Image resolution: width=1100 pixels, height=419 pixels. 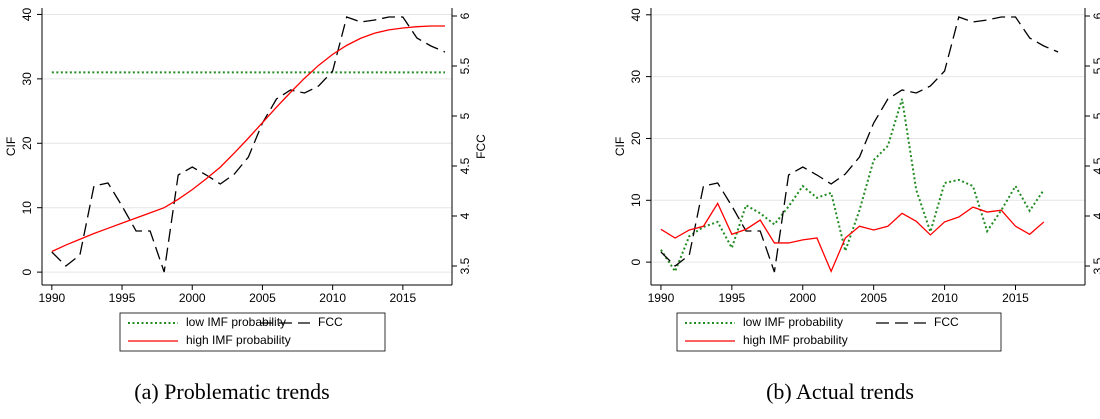 What do you see at coordinates (232, 391) in the screenshot?
I see `chart-caption: (a) Problematic trends` at bounding box center [232, 391].